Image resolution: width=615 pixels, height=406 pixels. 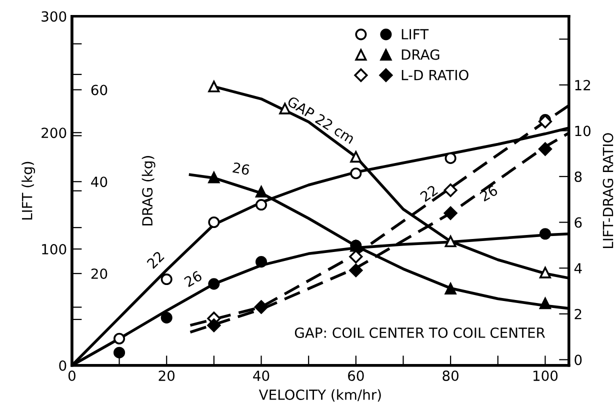 I want to click on x-axis-title: VELOCITY (km/hr), so click(x=319, y=395).